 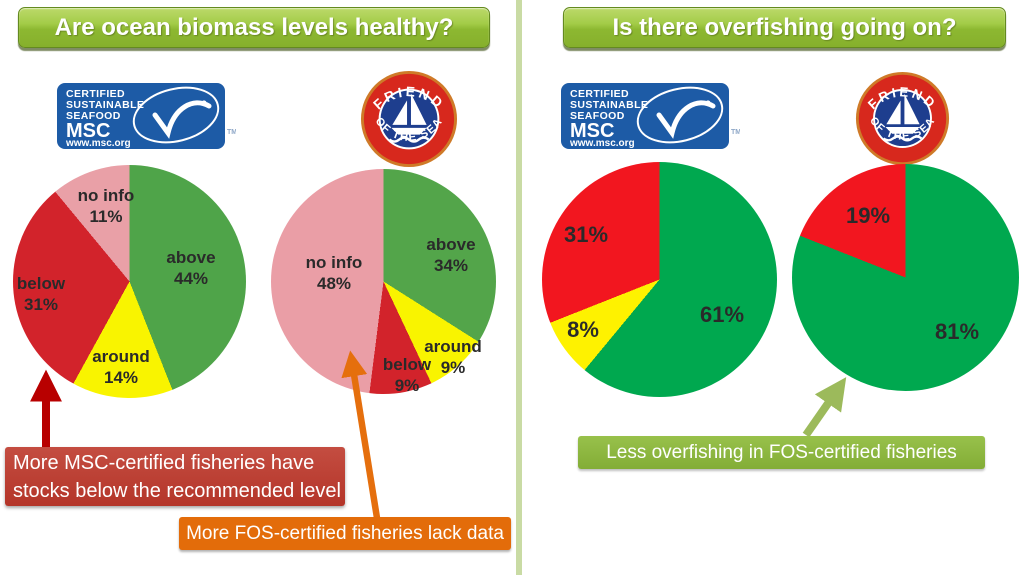 What do you see at coordinates (254, 27) in the screenshot?
I see `left-section-title: Are ocean biomass levels healthy?` at bounding box center [254, 27].